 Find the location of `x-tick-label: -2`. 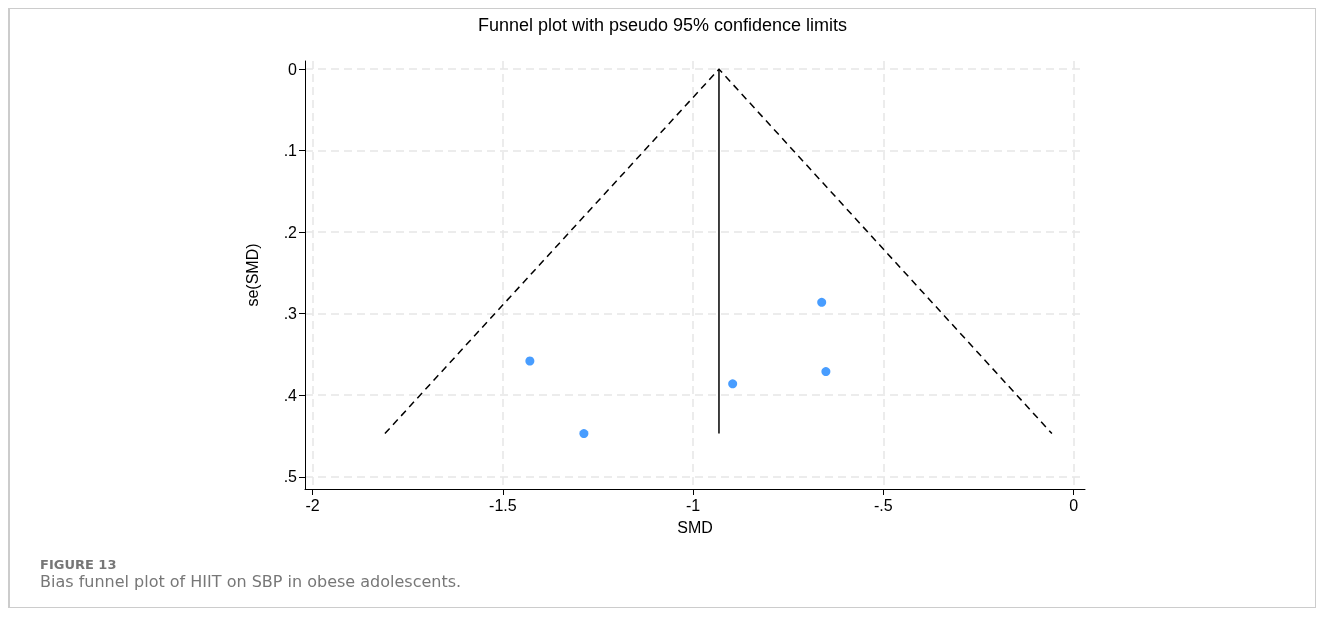

x-tick-label: -2 is located at coordinates (312, 505).